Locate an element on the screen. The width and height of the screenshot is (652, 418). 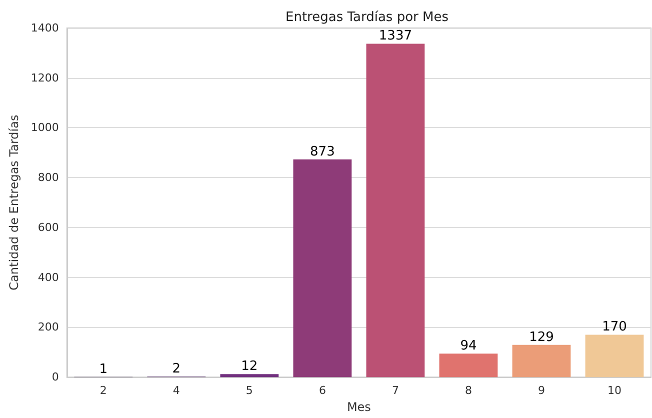
data-label: 2 is located at coordinates (176, 369).